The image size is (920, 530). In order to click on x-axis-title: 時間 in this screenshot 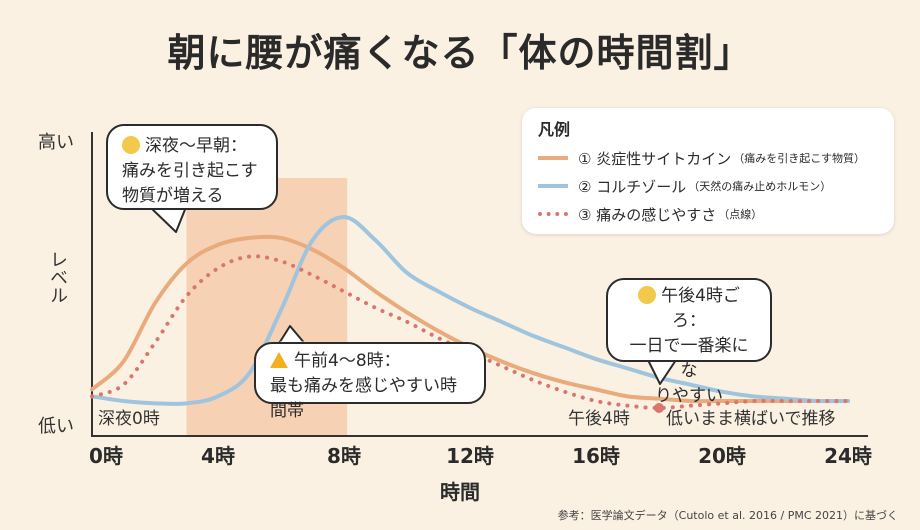, I will do `click(460, 492)`.